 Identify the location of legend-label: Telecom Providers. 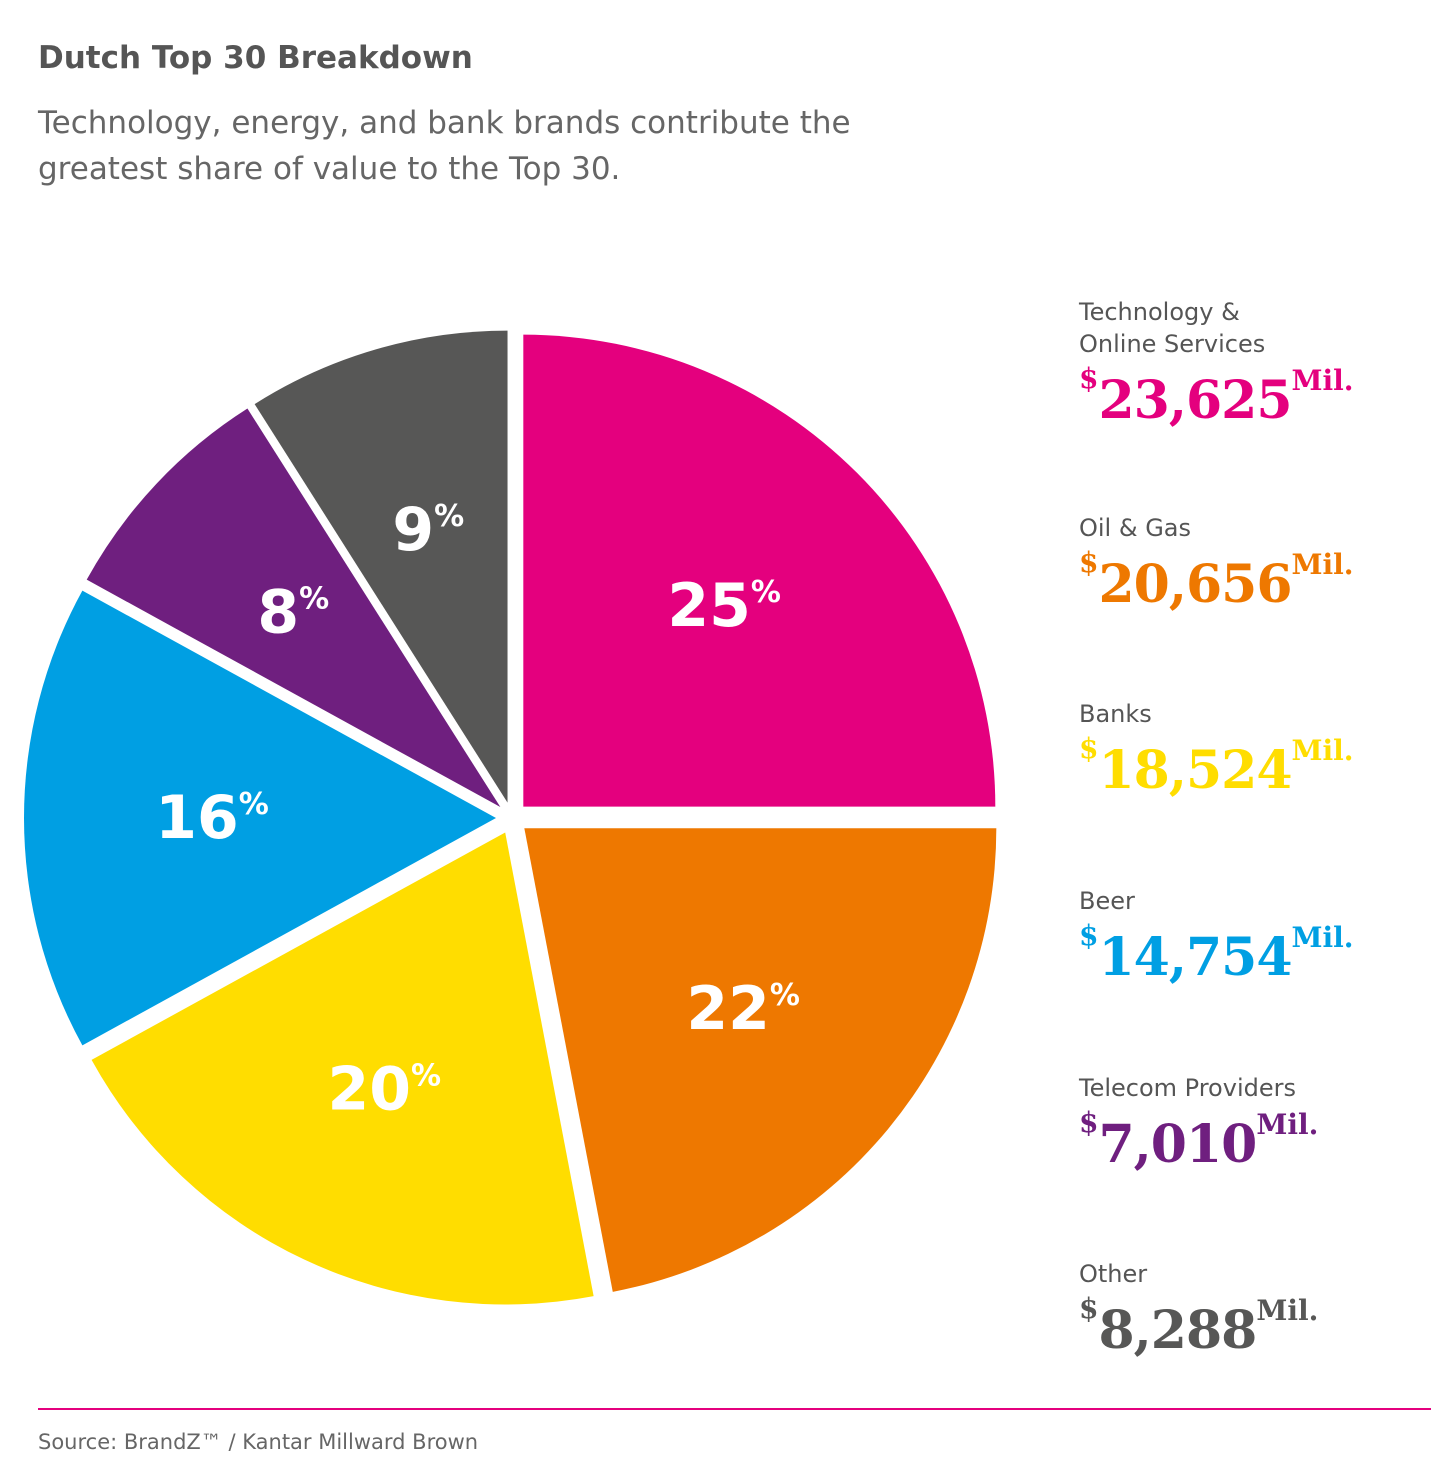
(1187, 1088).